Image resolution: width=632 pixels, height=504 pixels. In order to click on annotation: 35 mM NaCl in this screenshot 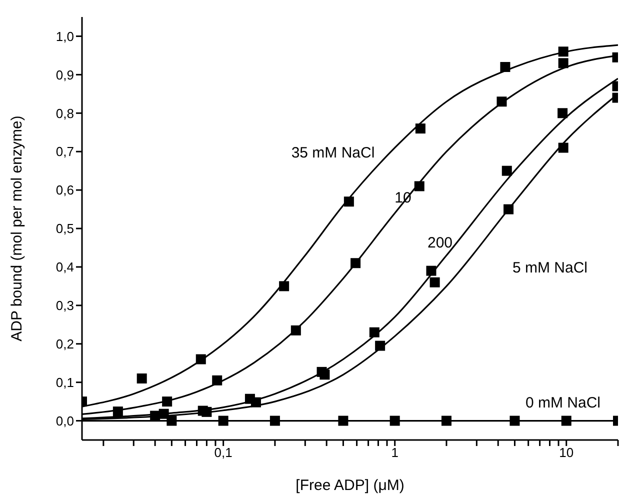, I will do `click(333, 153)`.